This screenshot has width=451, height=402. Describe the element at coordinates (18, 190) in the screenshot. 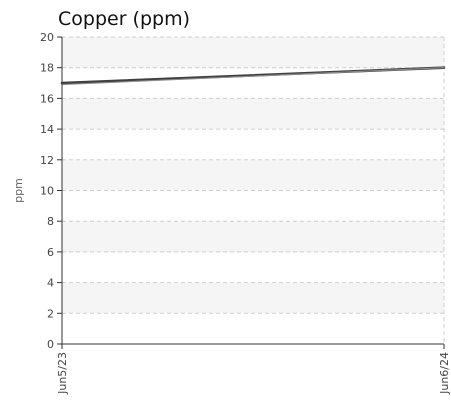

I see `y-axis-label: ppm` at that location.